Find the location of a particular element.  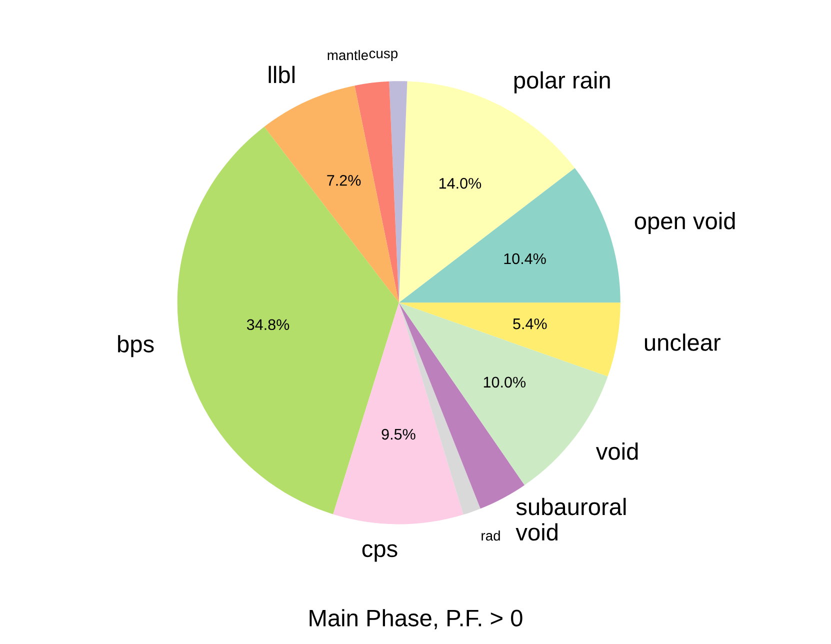

text: Main Phase, P.F. > 0 is located at coordinates (416, 619).